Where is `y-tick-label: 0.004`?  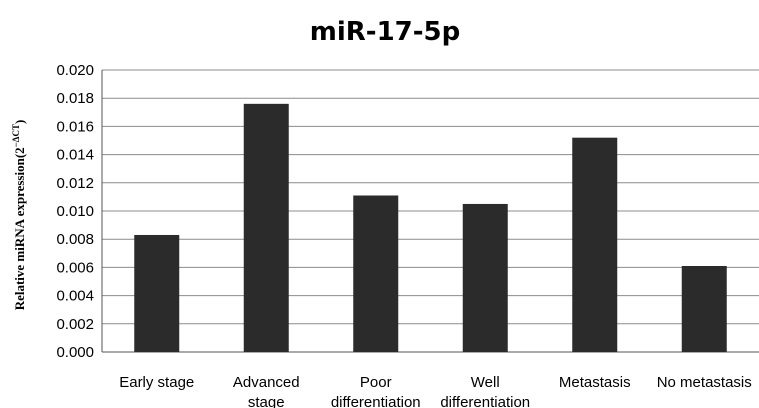 y-tick-label: 0.004 is located at coordinates (75, 296).